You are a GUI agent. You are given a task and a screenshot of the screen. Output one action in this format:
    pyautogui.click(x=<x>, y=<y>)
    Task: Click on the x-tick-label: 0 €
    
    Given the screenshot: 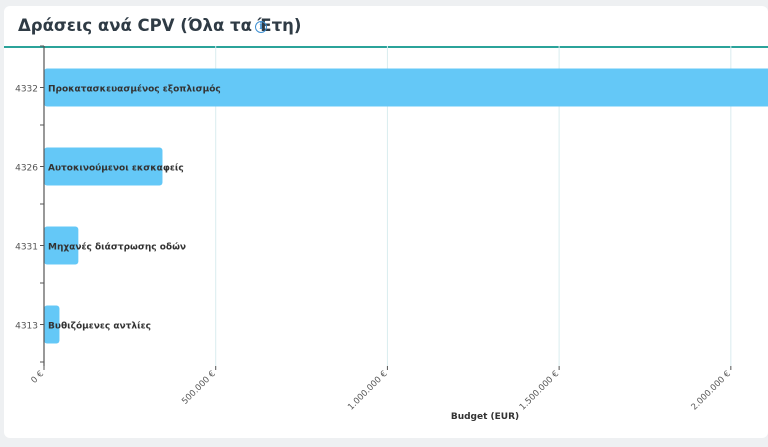 What is the action you would take?
    pyautogui.click(x=37, y=377)
    